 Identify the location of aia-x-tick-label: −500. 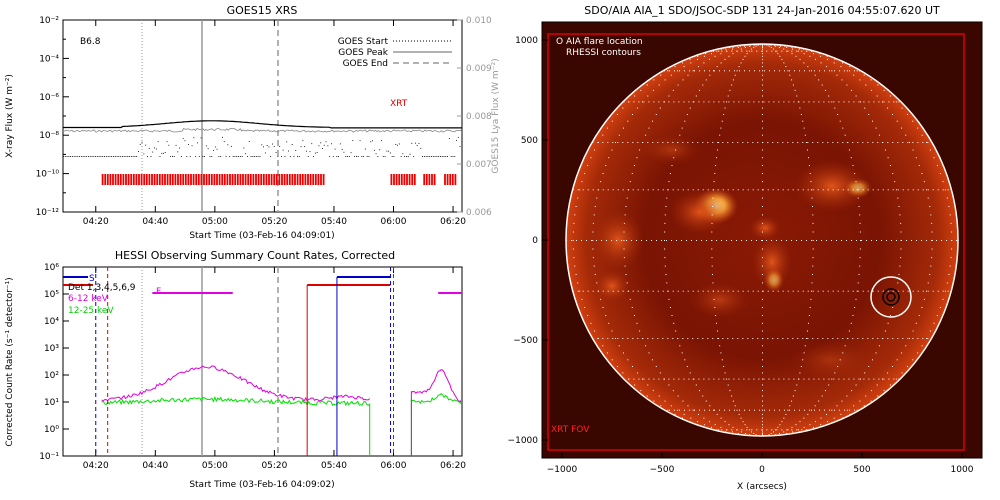
(662, 470).